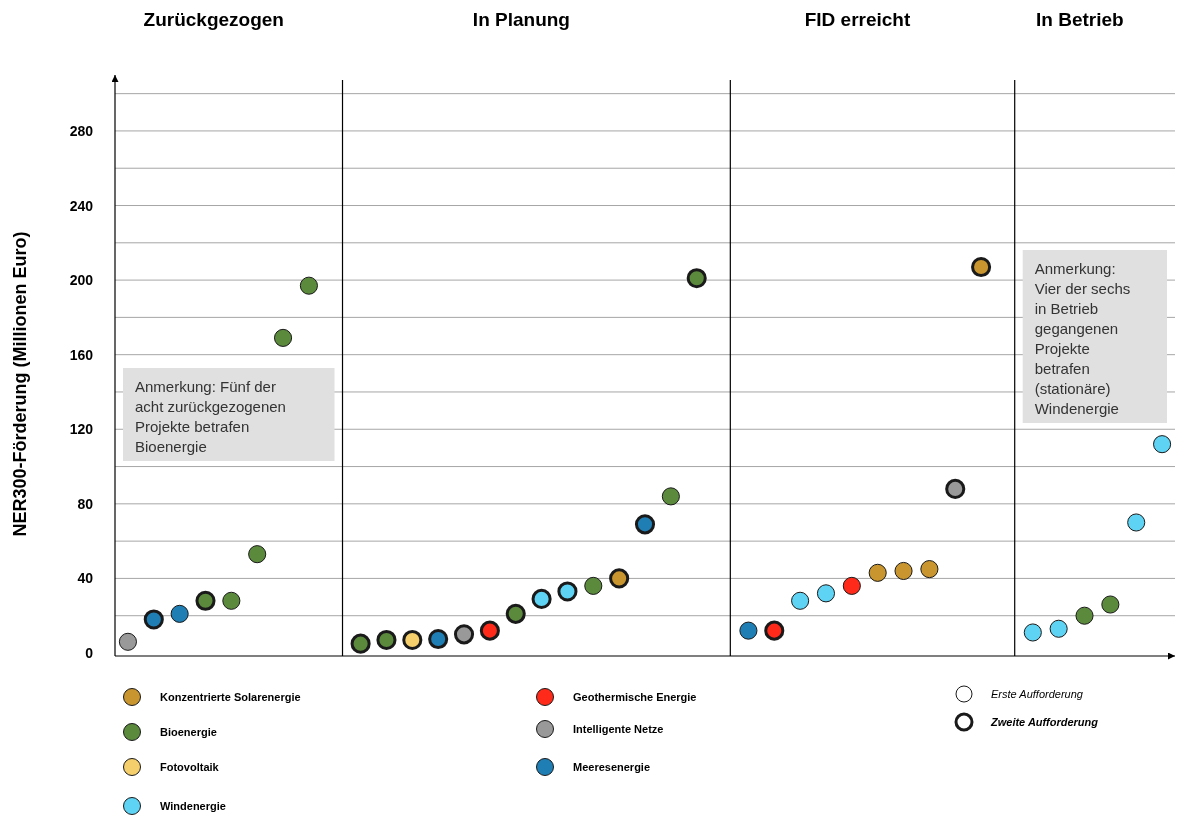  Describe the element at coordinates (81, 280) in the screenshot. I see `y-tick-label: 200` at that location.